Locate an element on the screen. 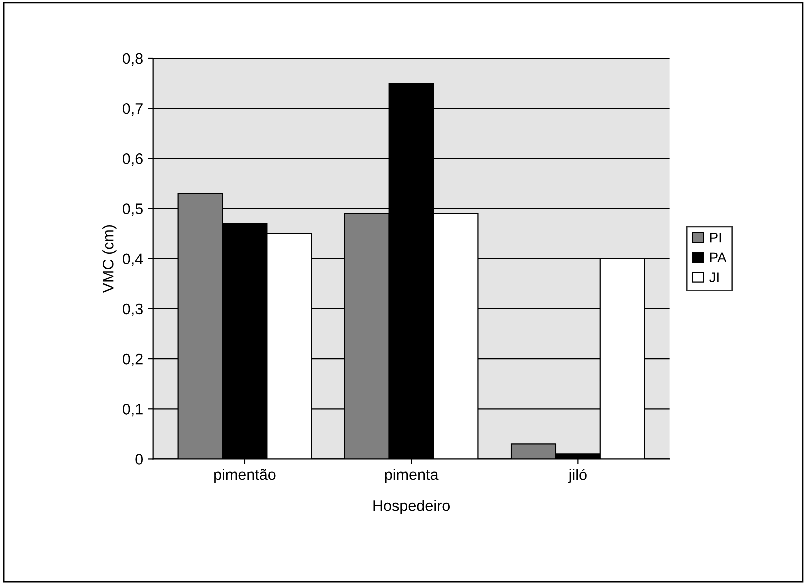 Image resolution: width=807 pixels, height=585 pixels. legend-label: PA is located at coordinates (718, 257).